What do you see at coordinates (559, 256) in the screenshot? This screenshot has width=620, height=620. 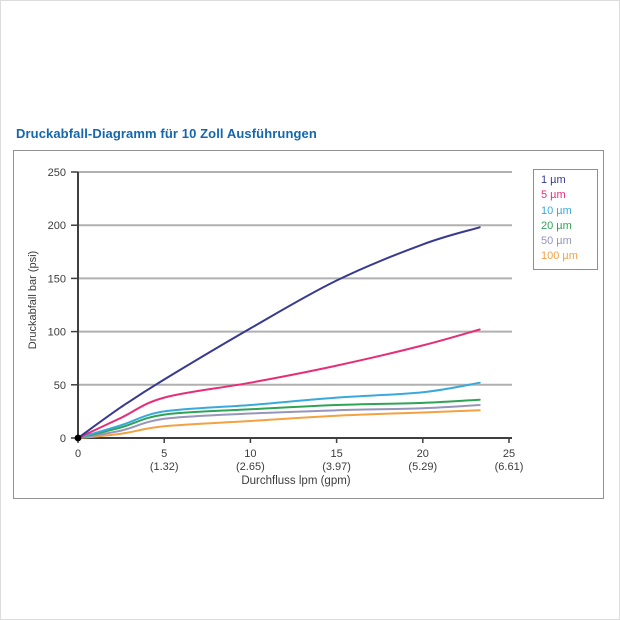 I see `legend-item-label: 100 µm` at bounding box center [559, 256].